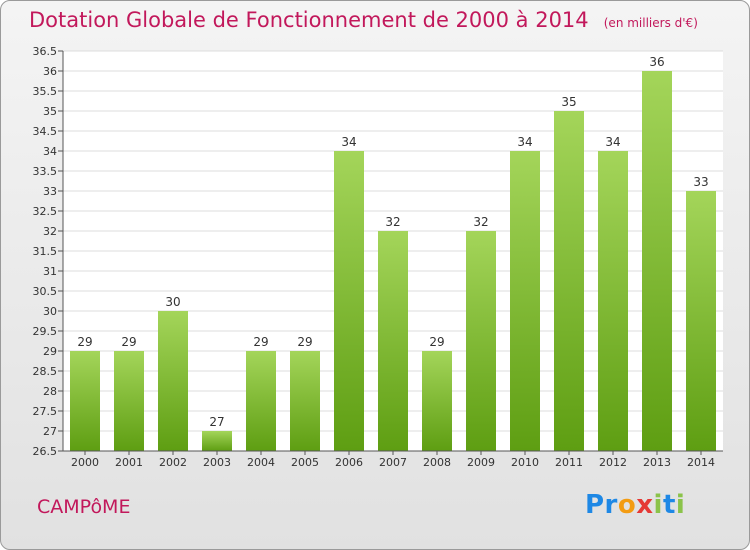  Describe the element at coordinates (45, 251) in the screenshot. I see `y-tick-label: 31.5` at that location.